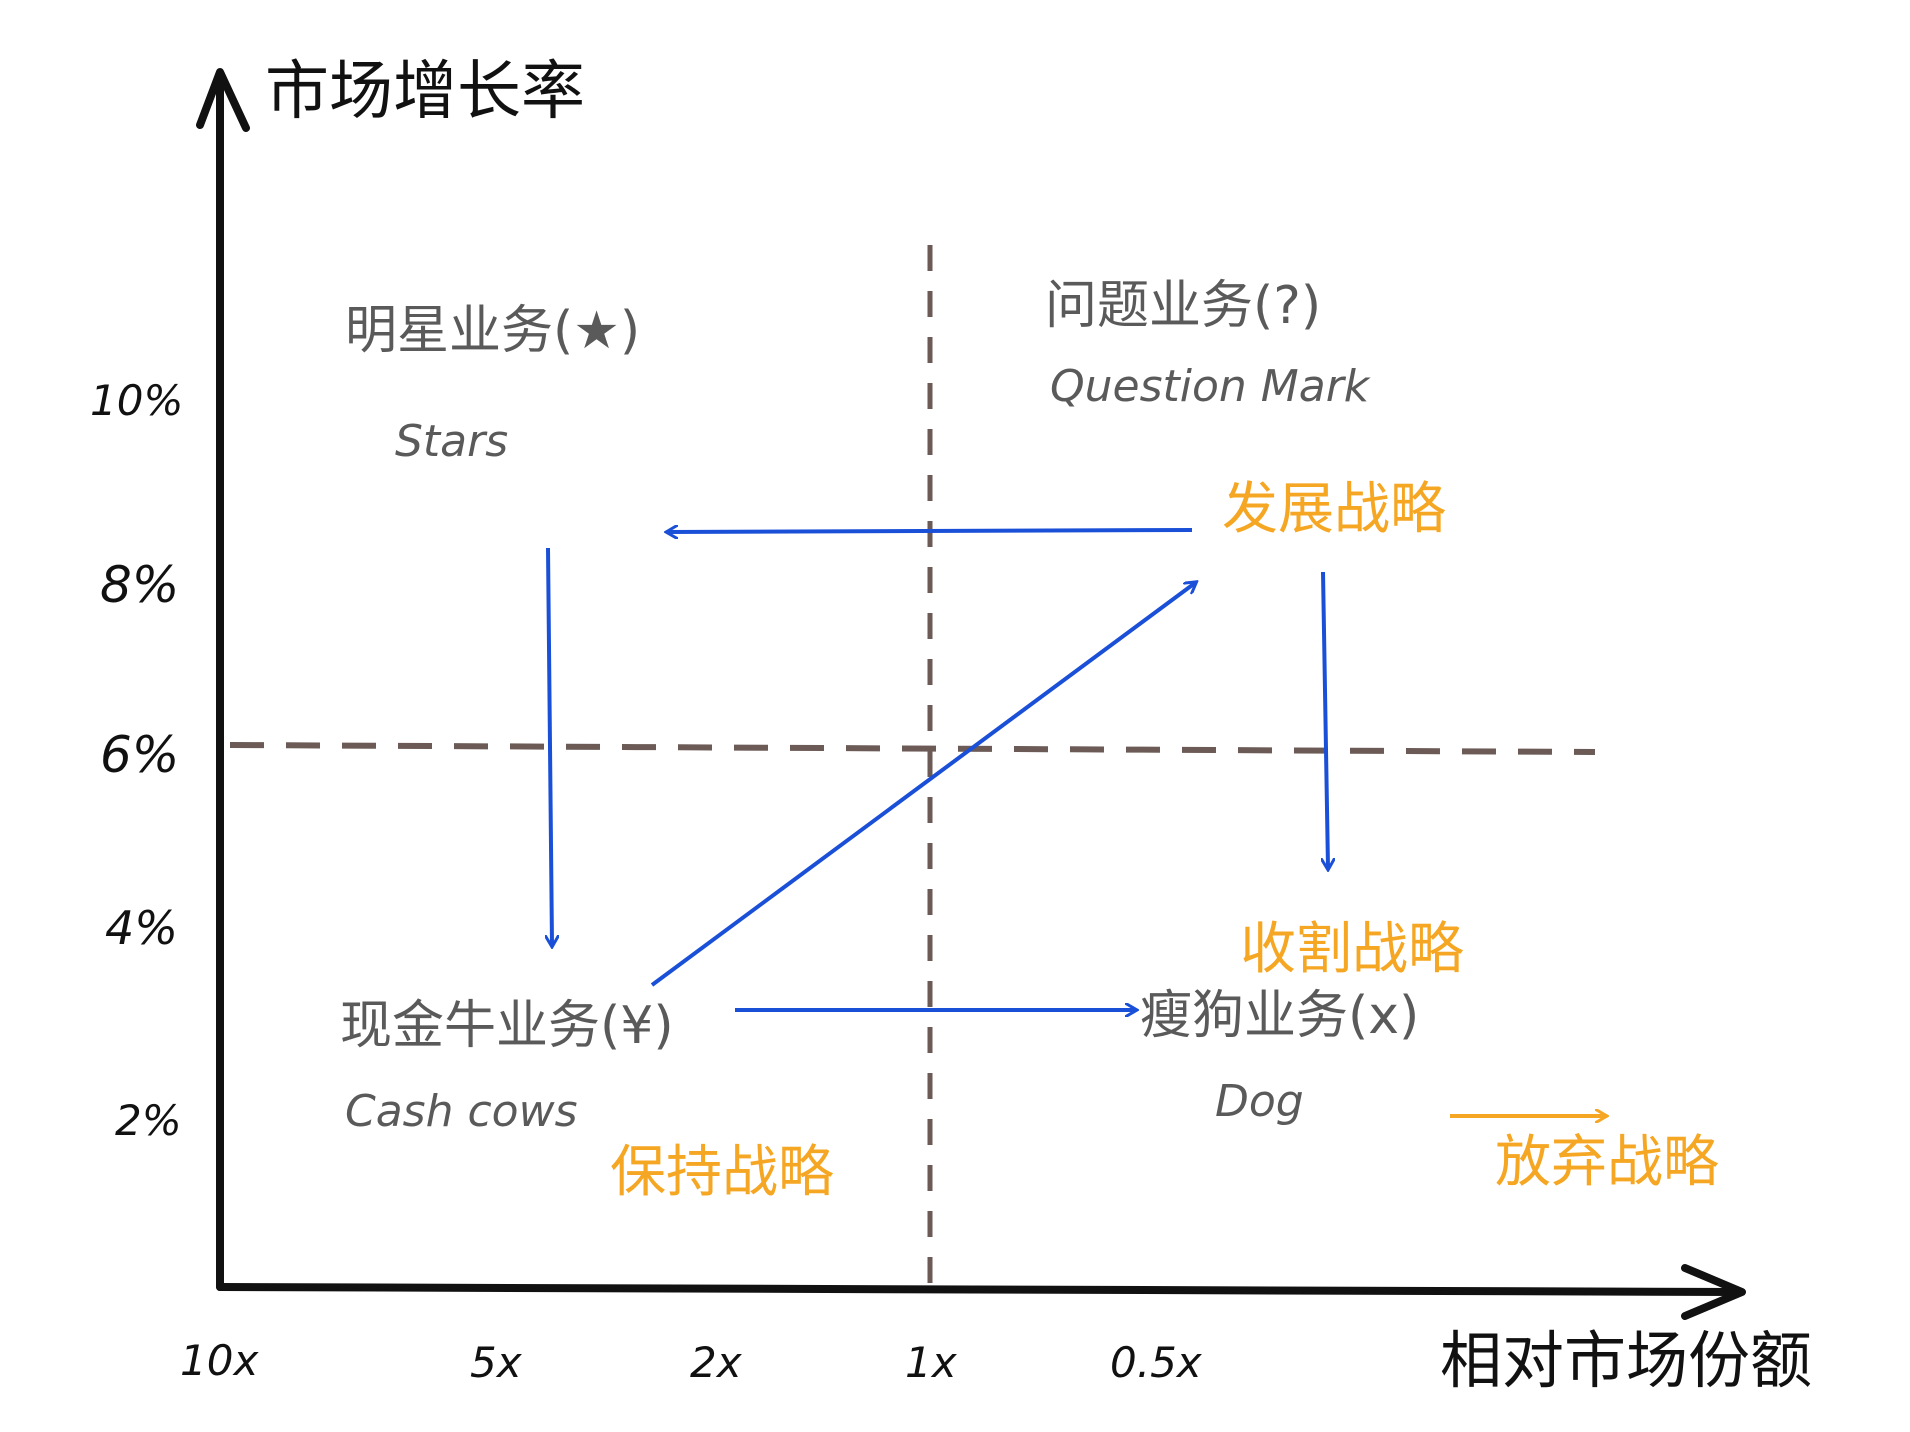  I want to click on x-tick-0.5x: 0.5x, so click(1156, 1362).